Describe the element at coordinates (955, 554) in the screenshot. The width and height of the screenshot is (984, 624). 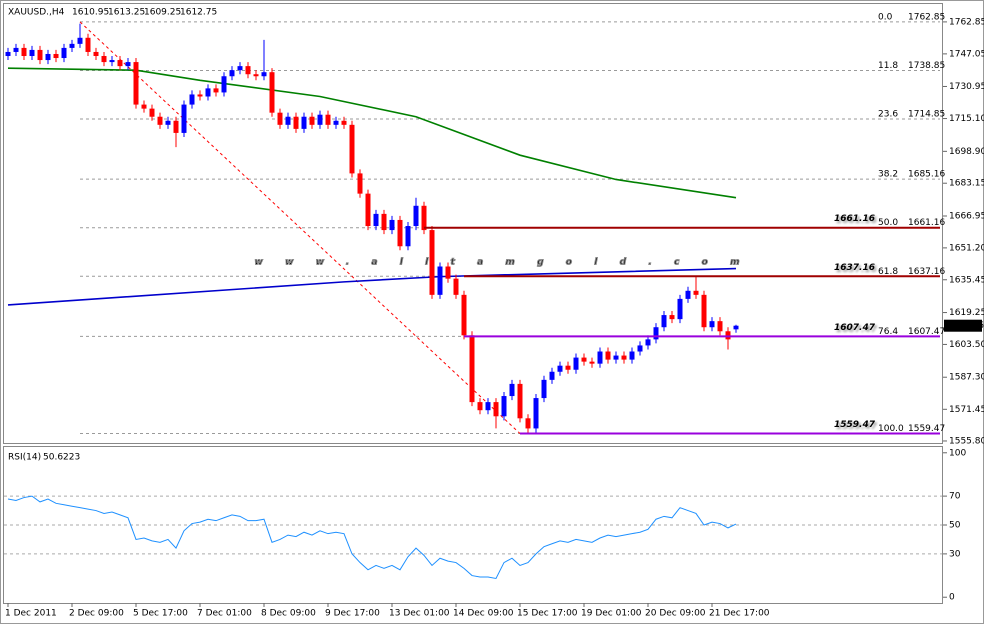
I see `y-tick-label: 30` at that location.